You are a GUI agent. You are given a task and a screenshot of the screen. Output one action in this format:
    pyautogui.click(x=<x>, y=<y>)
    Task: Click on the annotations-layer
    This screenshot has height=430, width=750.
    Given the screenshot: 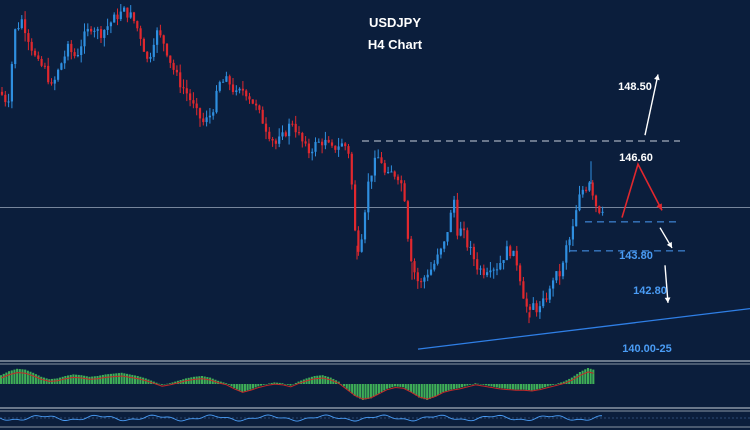 What is the action you would take?
    pyautogui.click(x=647, y=188)
    